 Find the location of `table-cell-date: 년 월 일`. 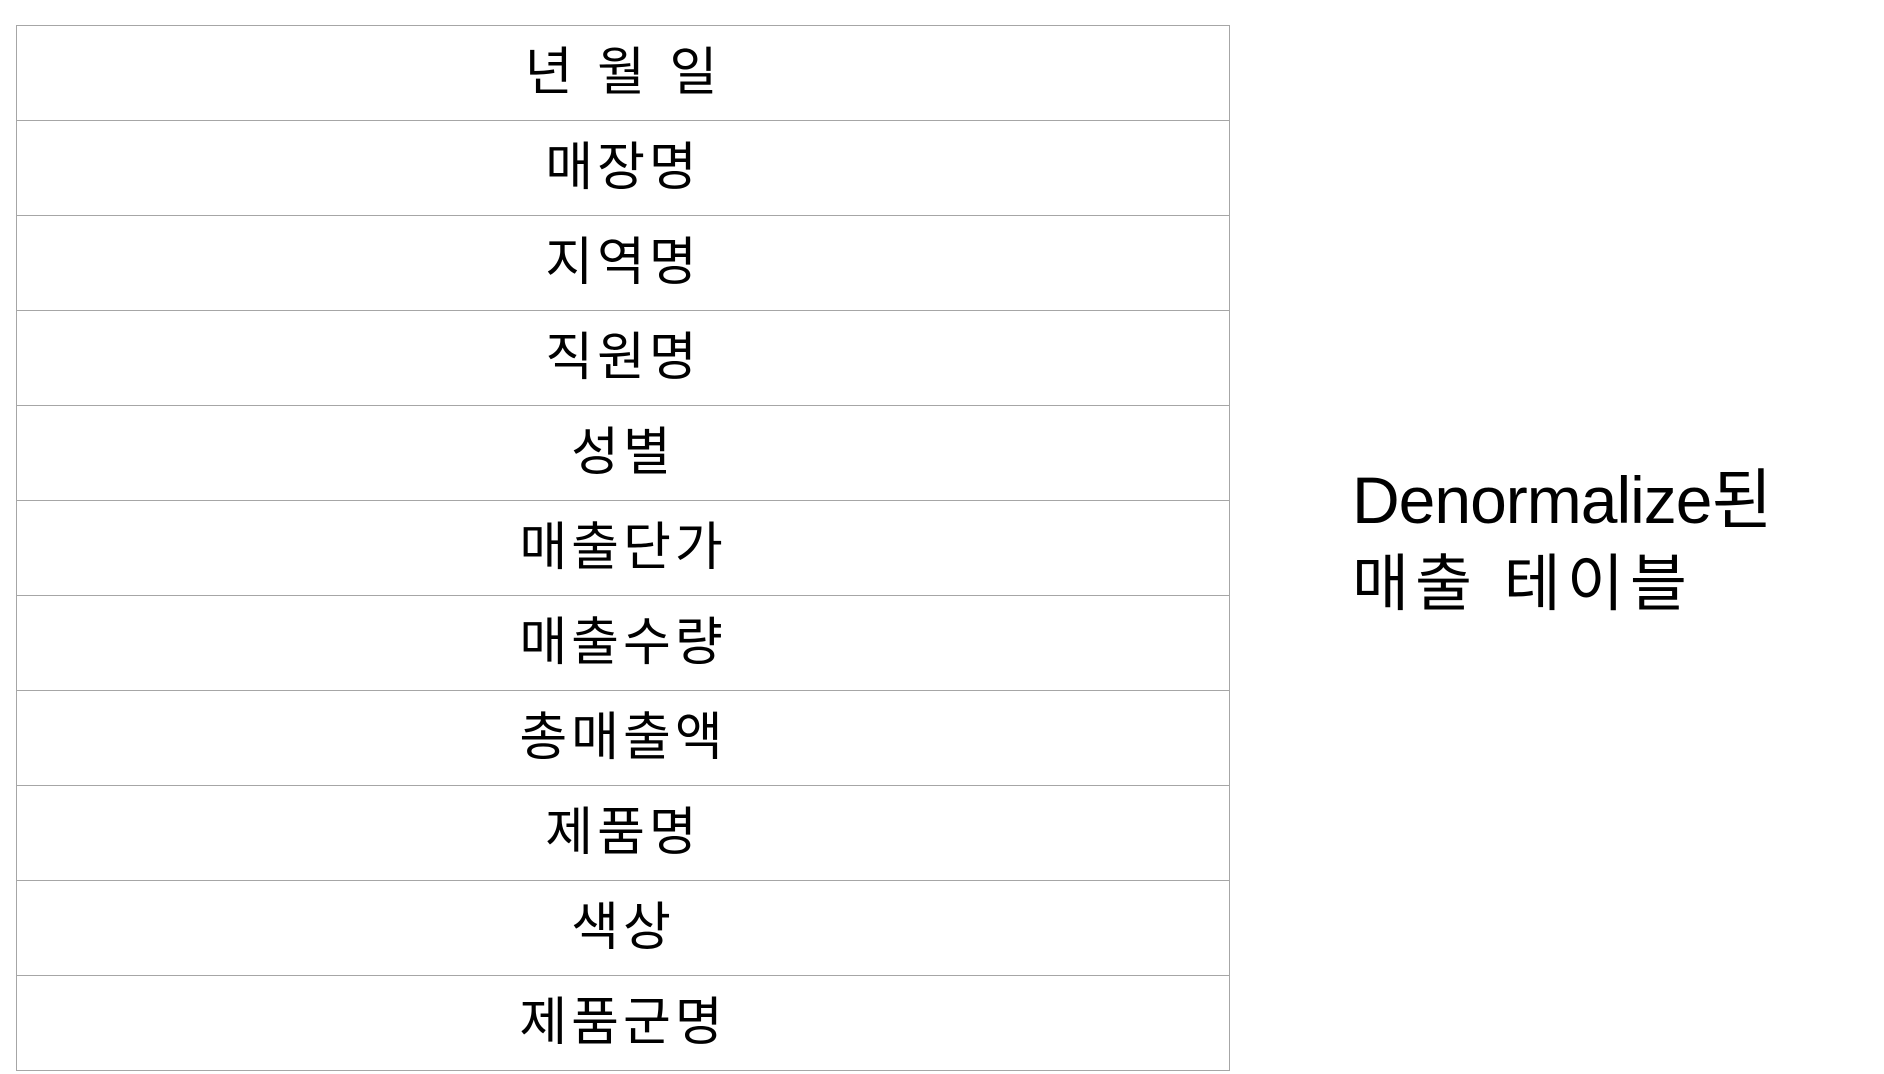

table-cell-date: 년 월 일 is located at coordinates (623, 73).